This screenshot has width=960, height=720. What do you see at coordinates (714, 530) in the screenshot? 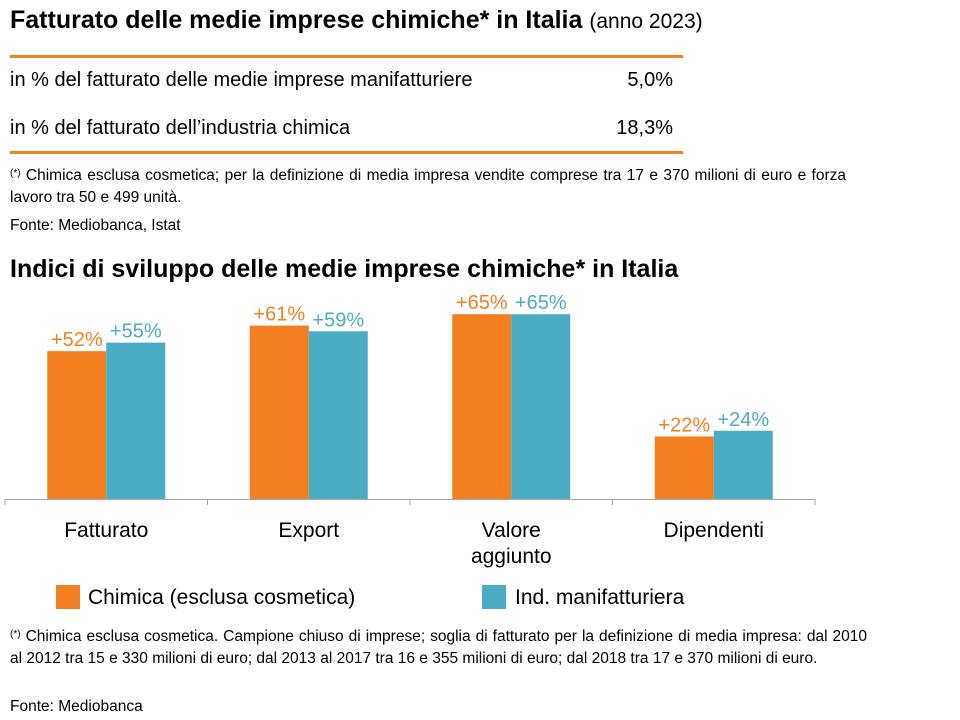
I see `category-label-3: Dipendenti` at bounding box center [714, 530].